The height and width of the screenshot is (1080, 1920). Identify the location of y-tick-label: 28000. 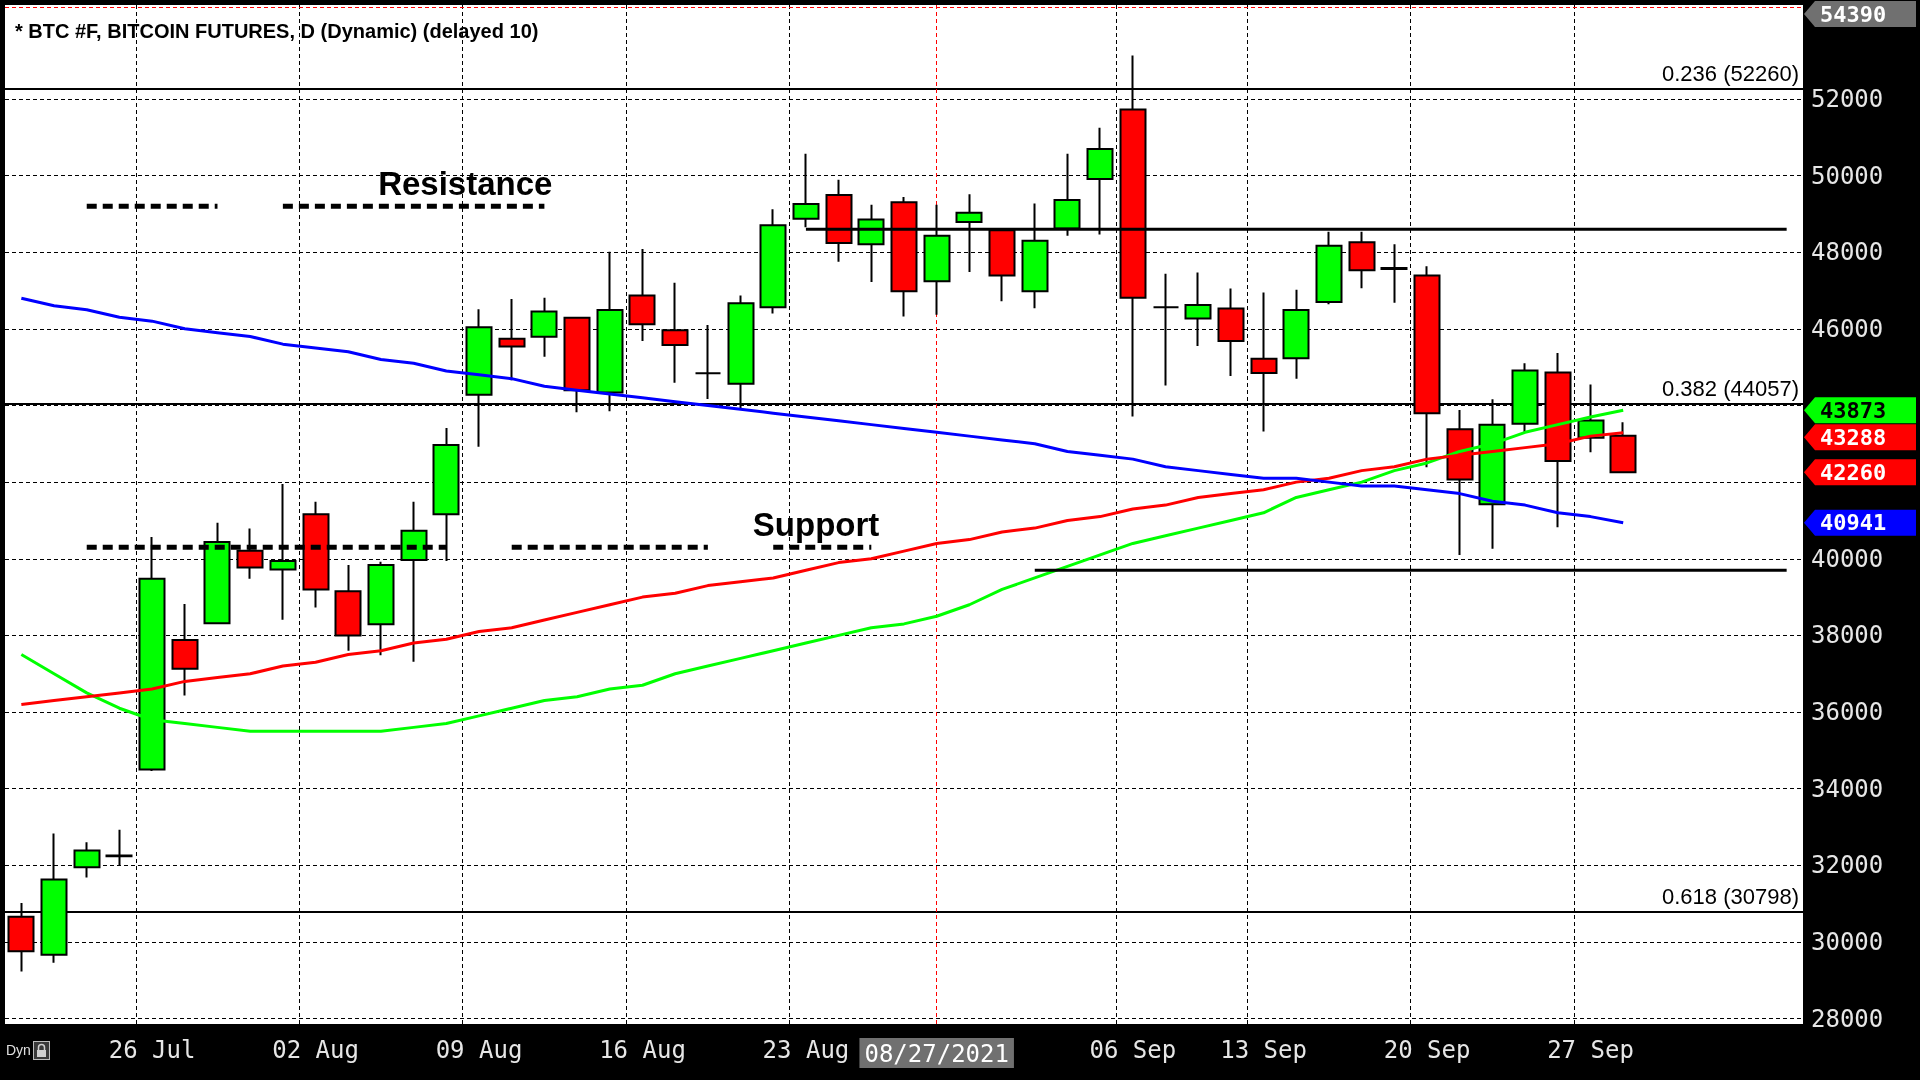
(1847, 1018).